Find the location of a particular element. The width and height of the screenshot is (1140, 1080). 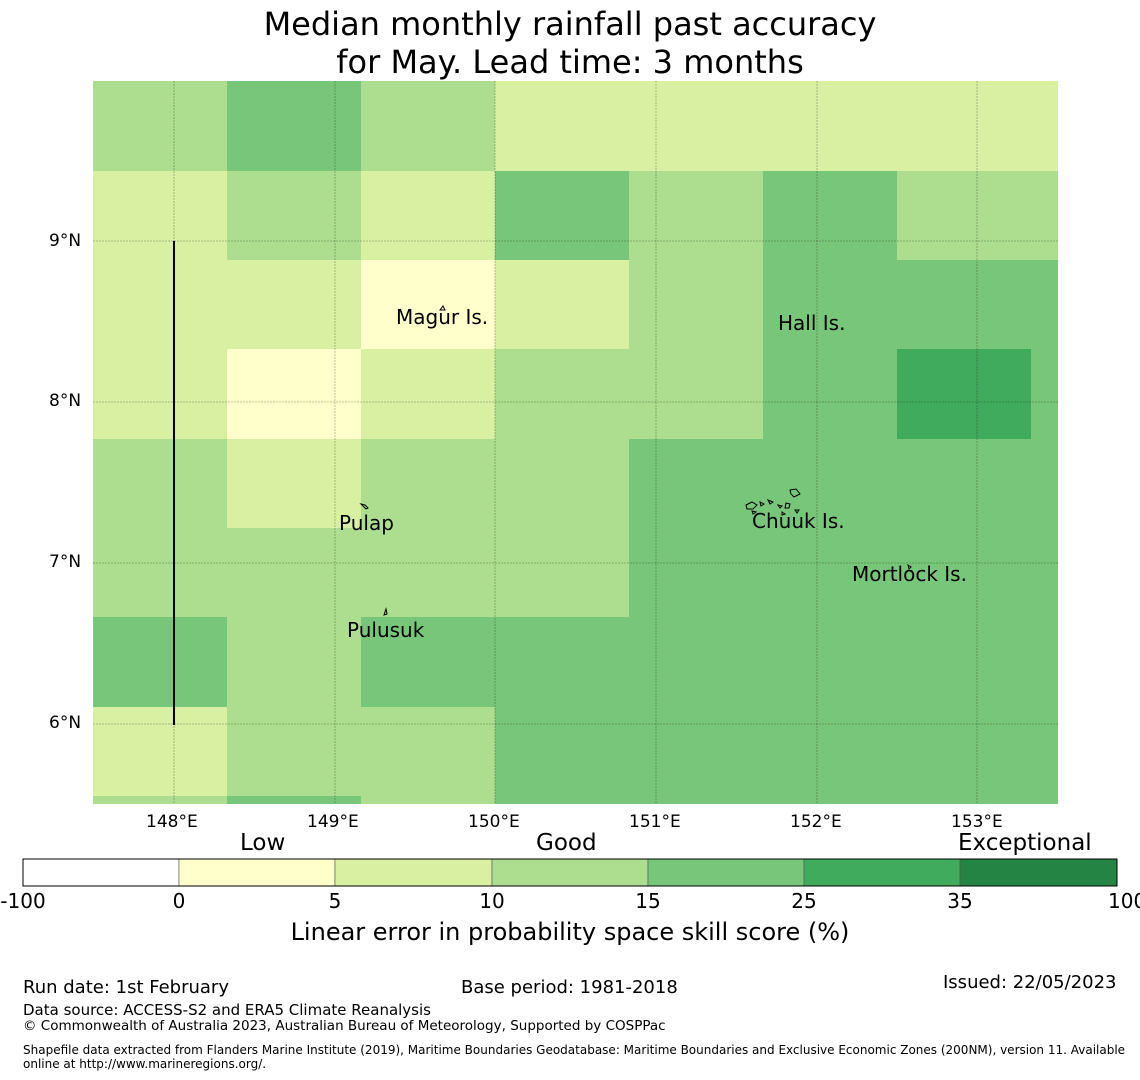

place-label-chuuk: Chuuk Is. is located at coordinates (798, 521).